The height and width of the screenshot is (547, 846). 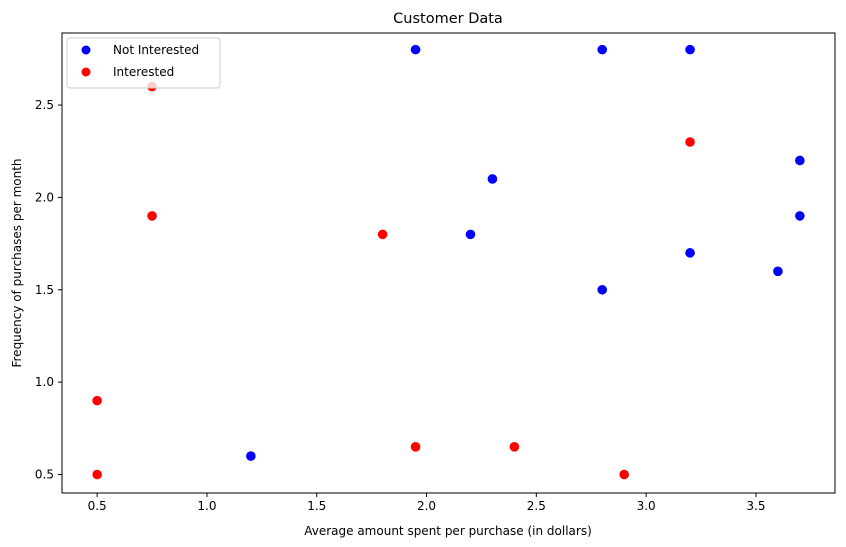 What do you see at coordinates (44, 197) in the screenshot?
I see `y-tick-label: 2.0` at bounding box center [44, 197].